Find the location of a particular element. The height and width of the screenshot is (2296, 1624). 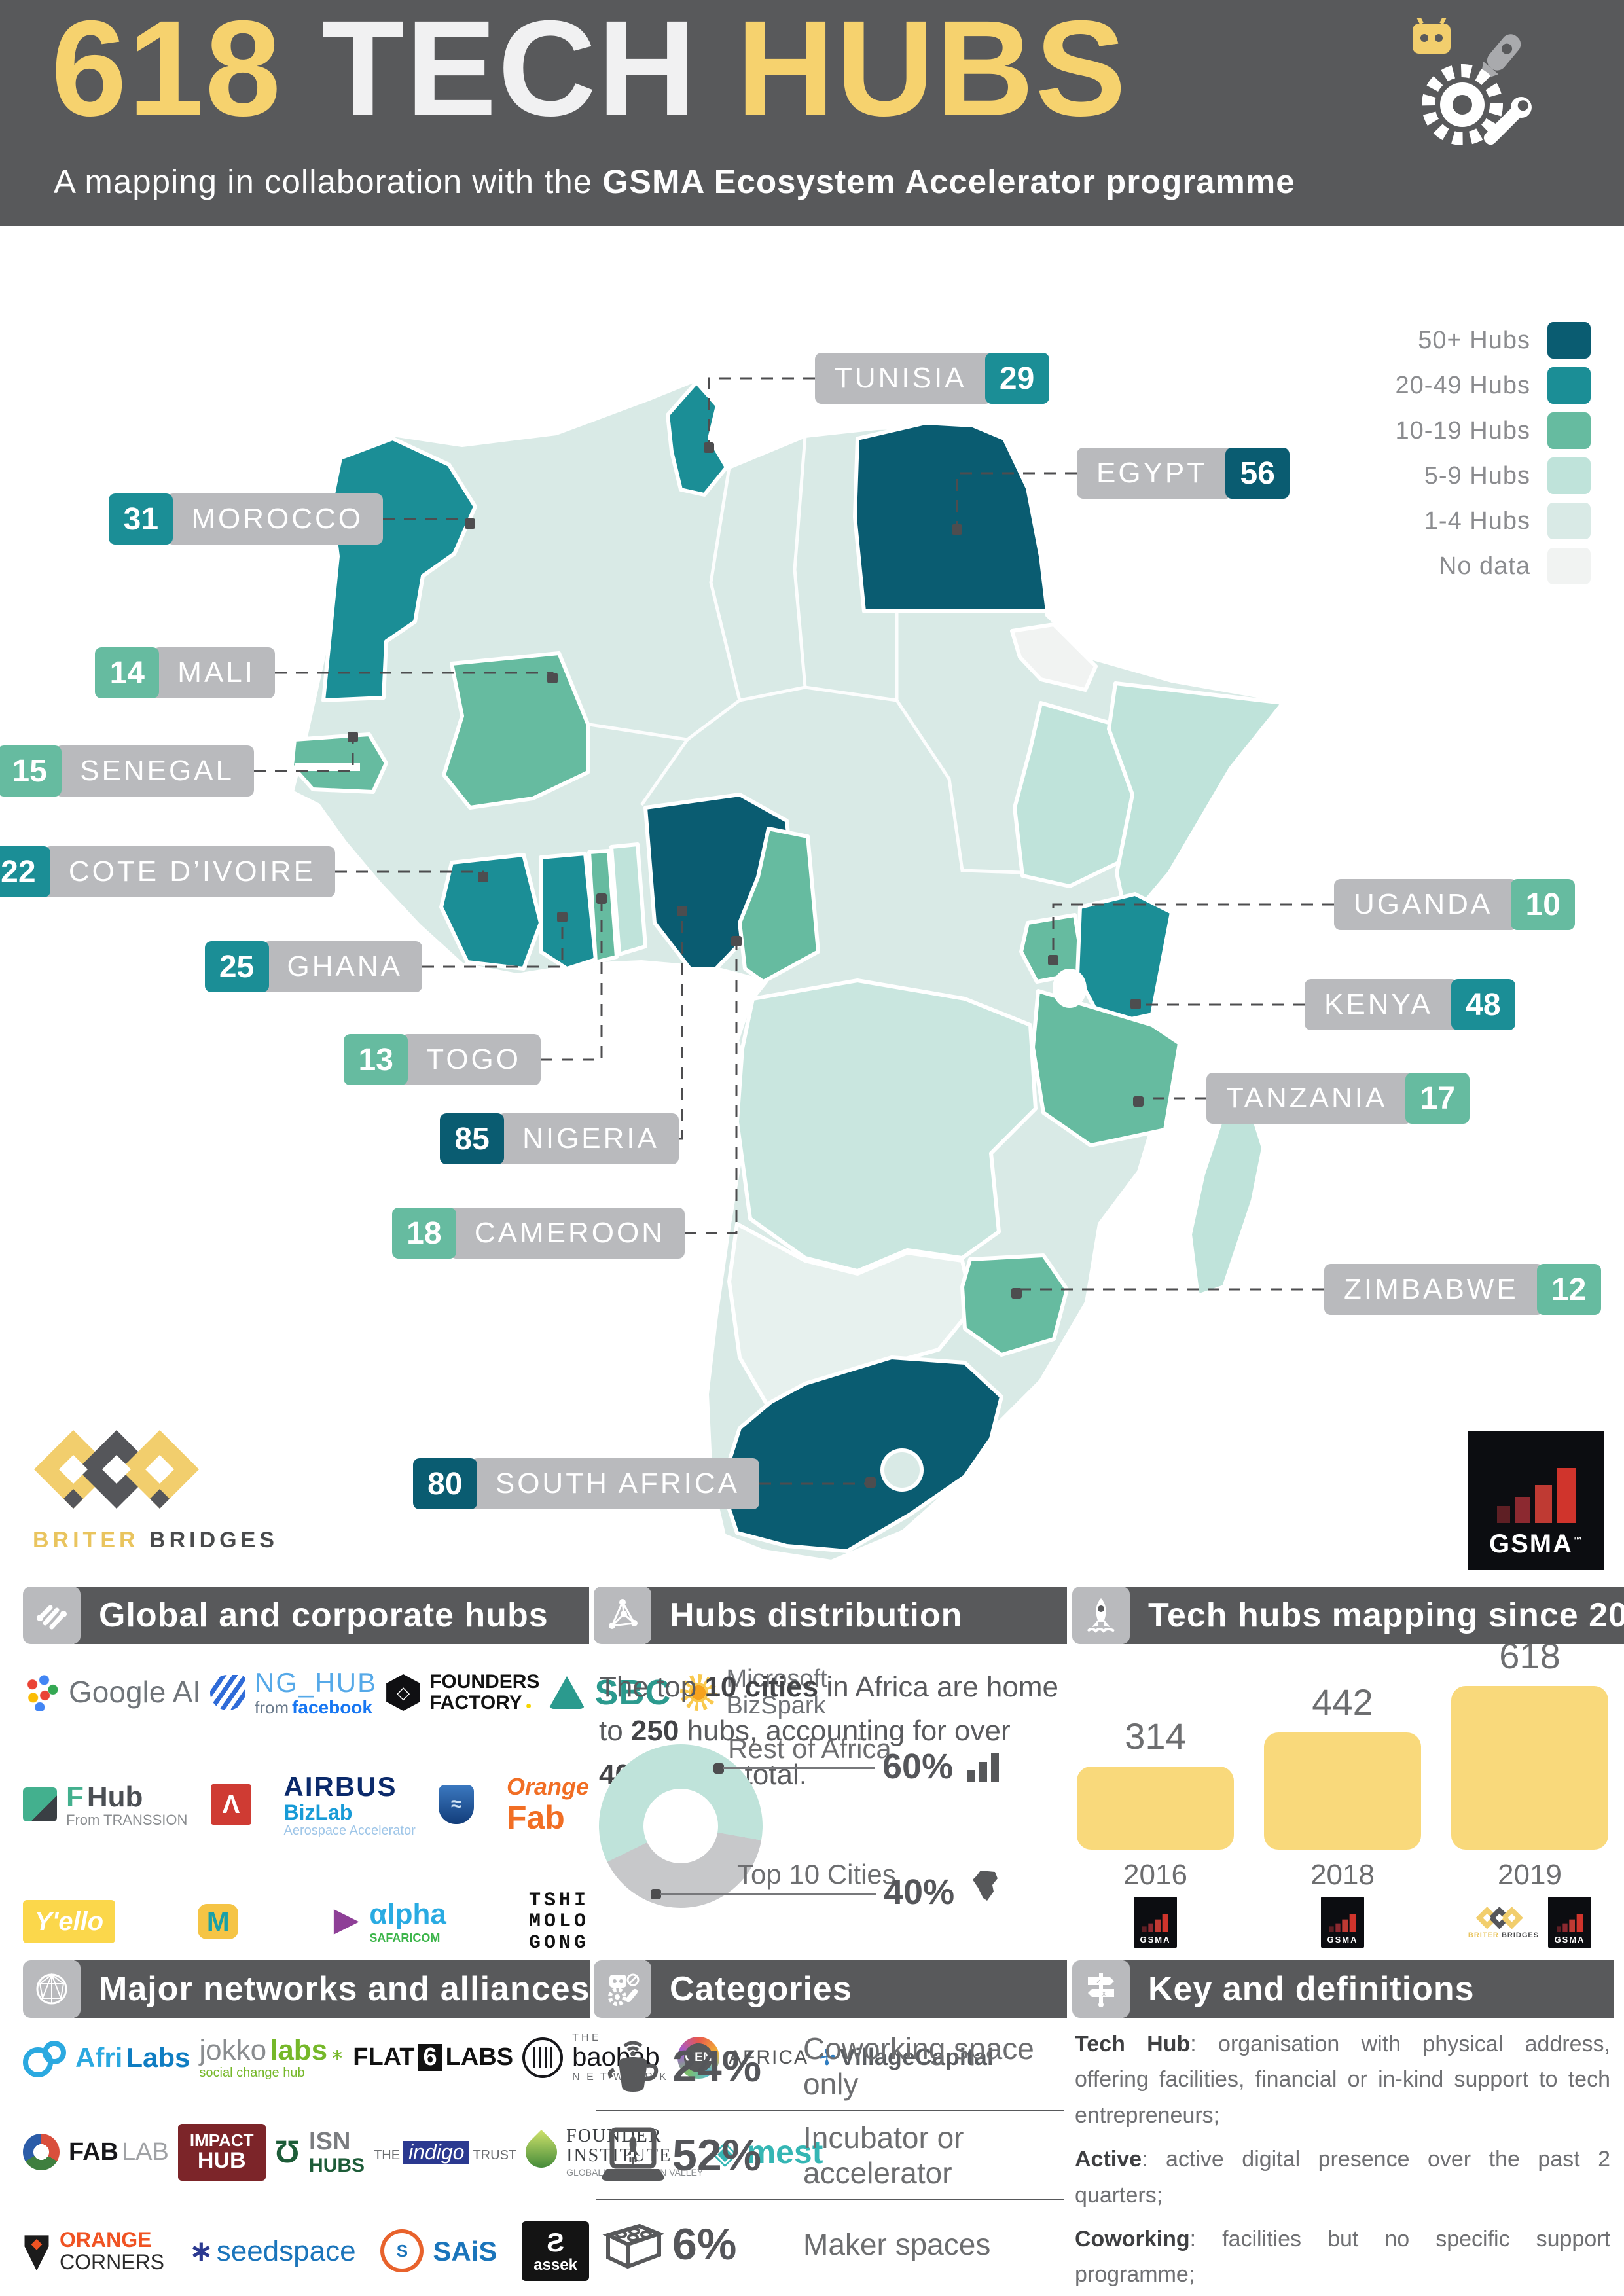

logo-isn-hubs: Ʊ ISN HUBS is located at coordinates (320, 2152).